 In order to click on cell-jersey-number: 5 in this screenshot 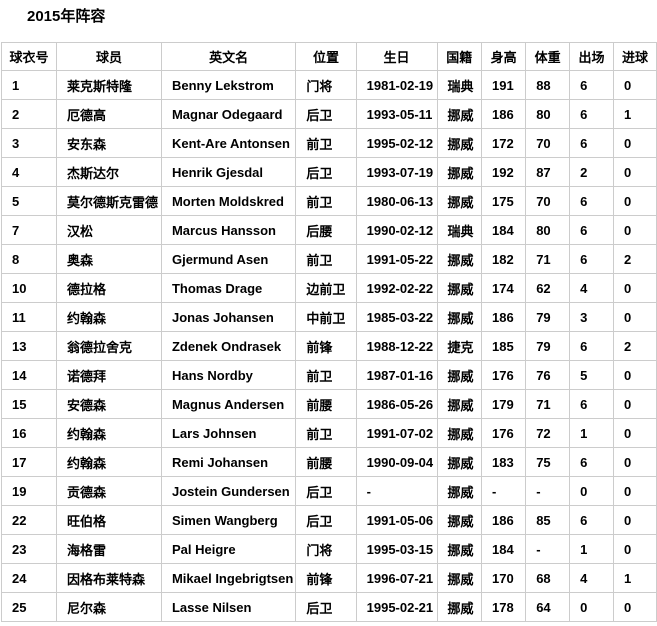, I will do `click(29, 201)`.